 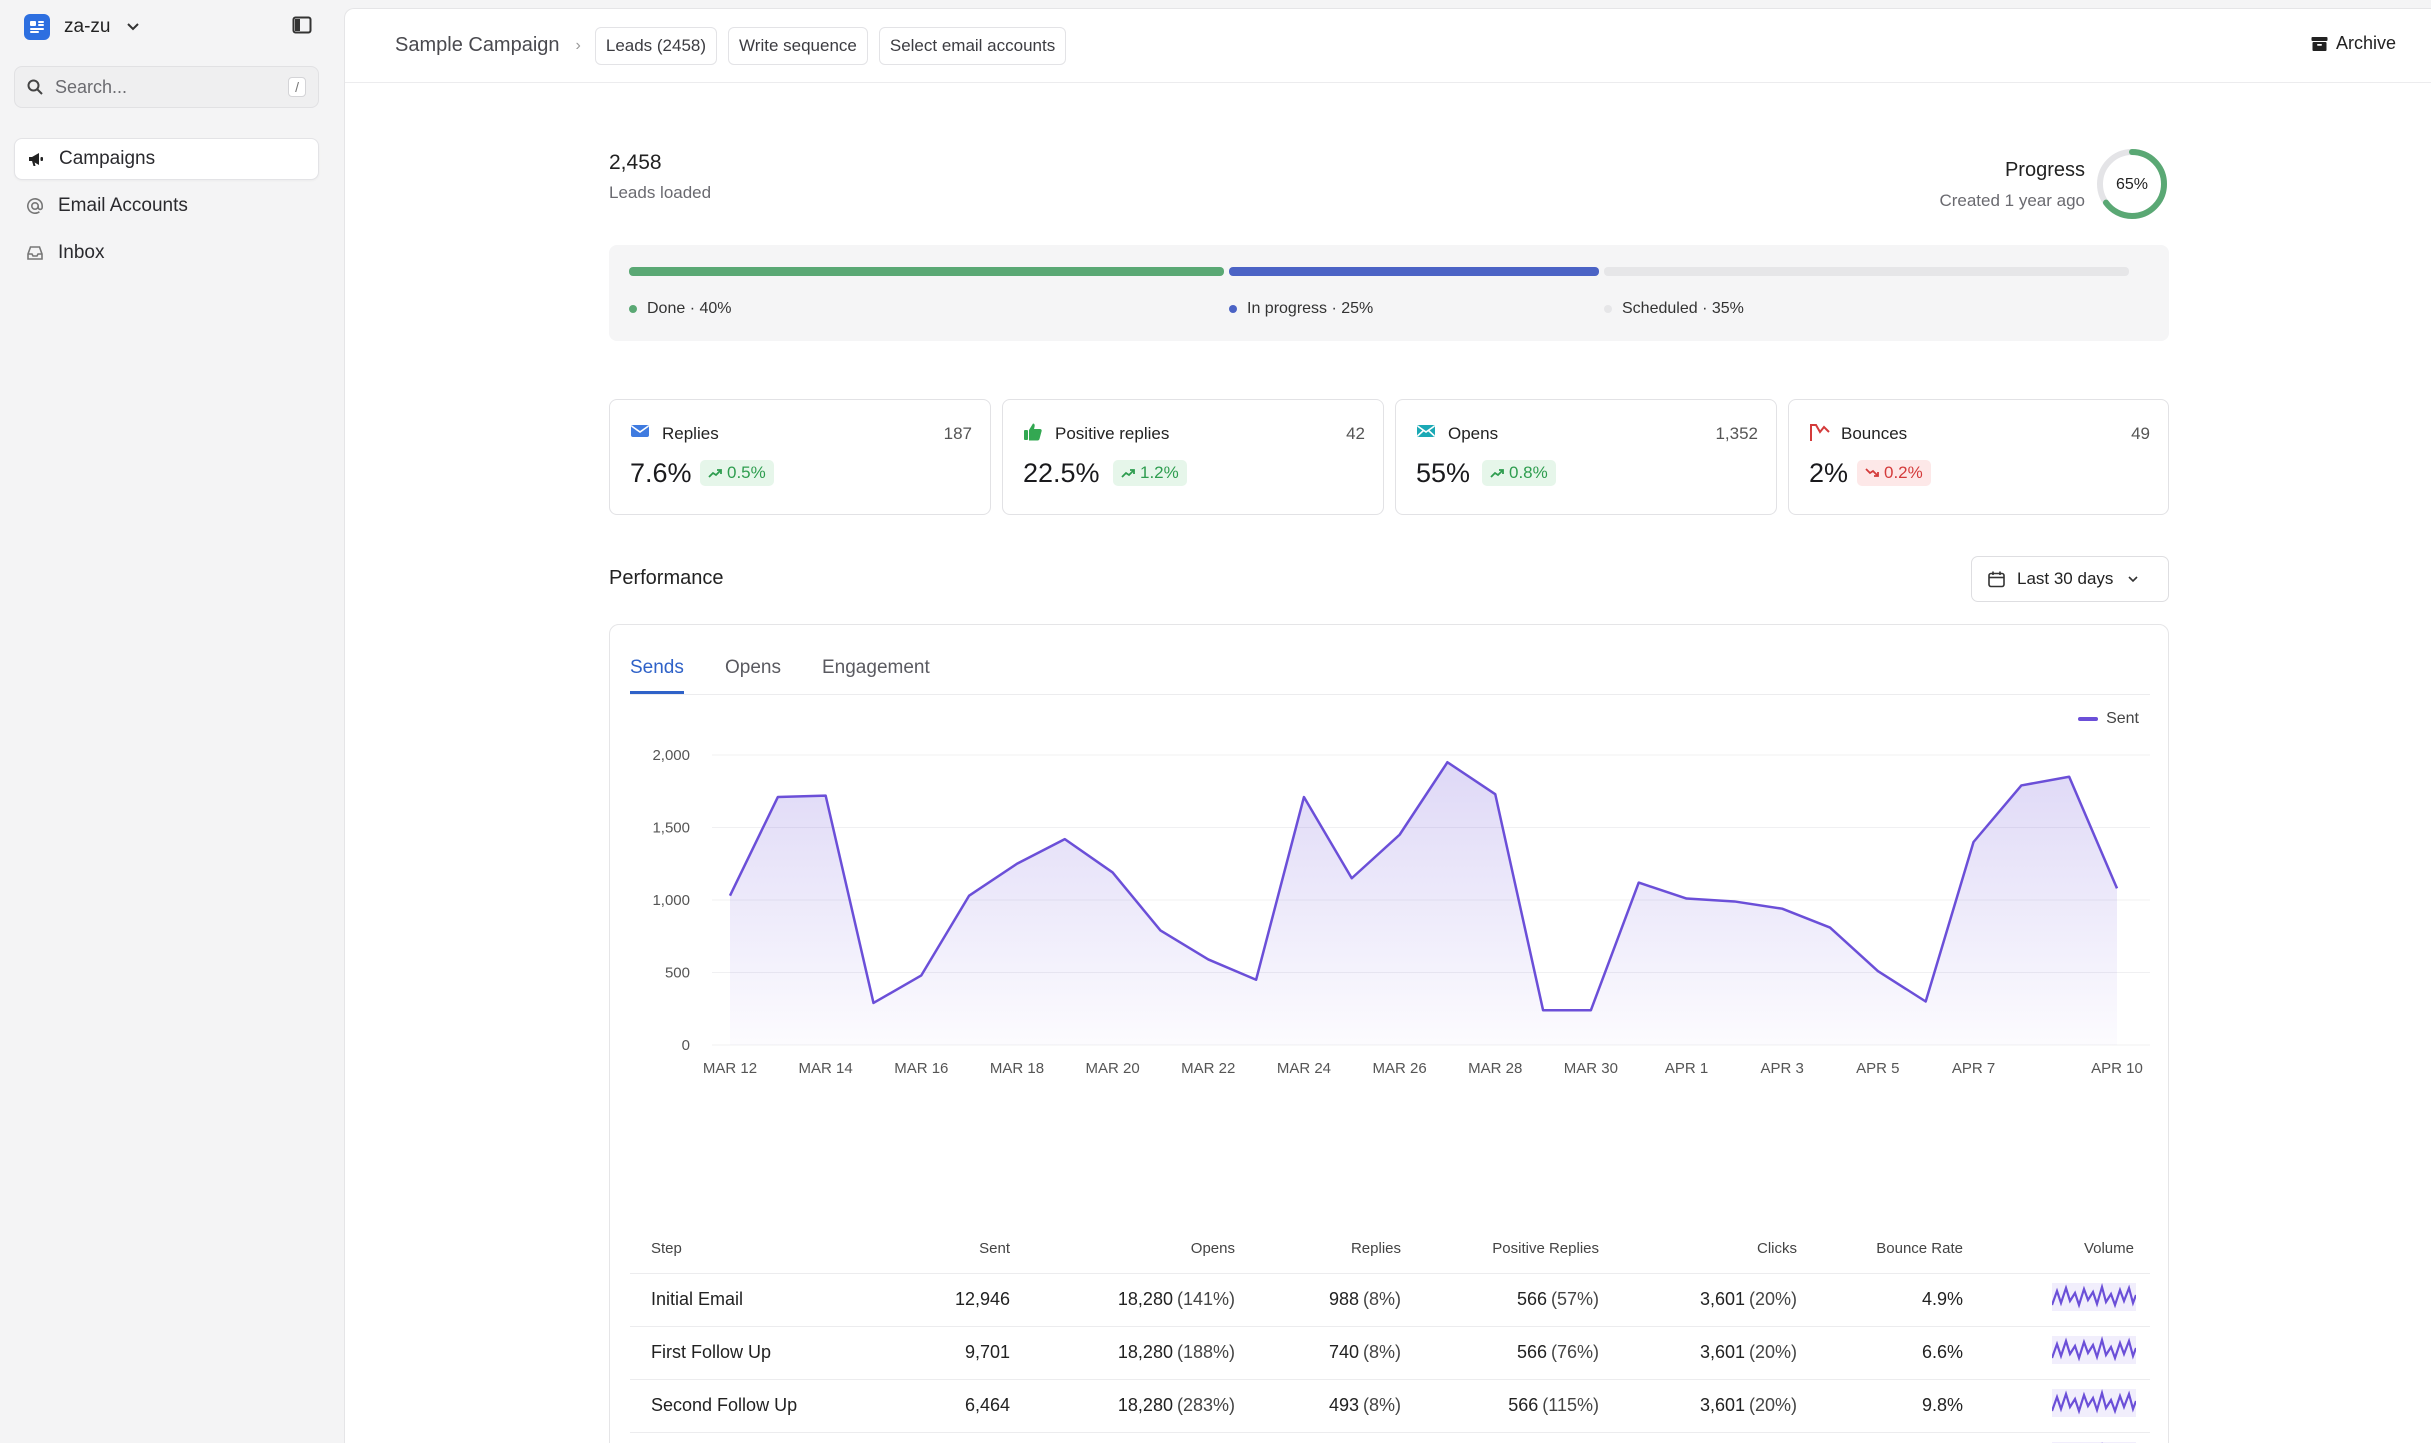 What do you see at coordinates (800, 457) in the screenshot?
I see `metric-card-replies: Replies 187 7.6% 0.5%` at bounding box center [800, 457].